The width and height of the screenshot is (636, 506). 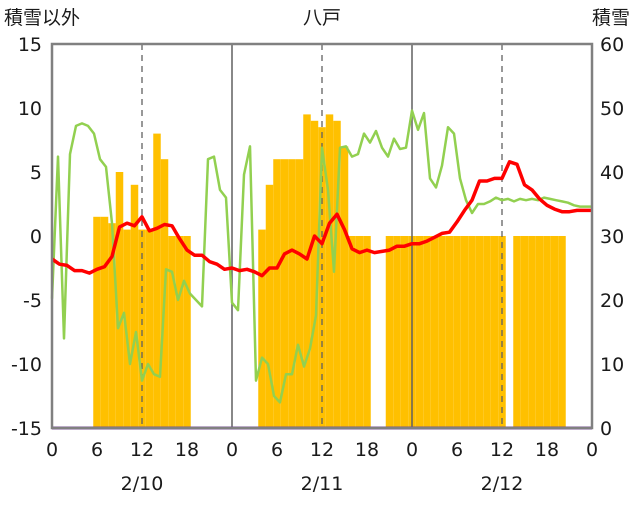 I want to click on right-tick-label: 10, so click(x=612, y=365).